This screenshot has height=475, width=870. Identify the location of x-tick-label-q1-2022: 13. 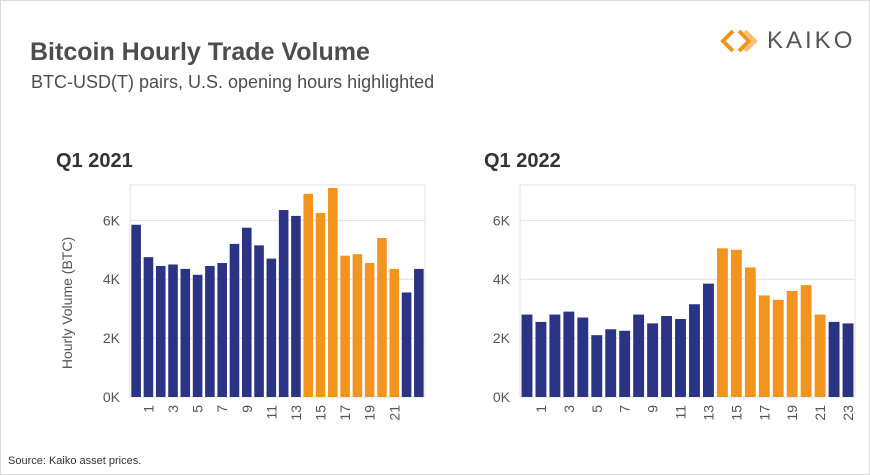
(708, 413).